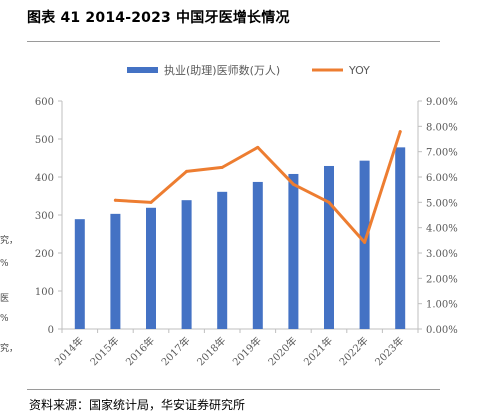 This screenshot has width=479, height=418. Describe the element at coordinates (233, 41) in the screenshot. I see `title-divider` at that location.